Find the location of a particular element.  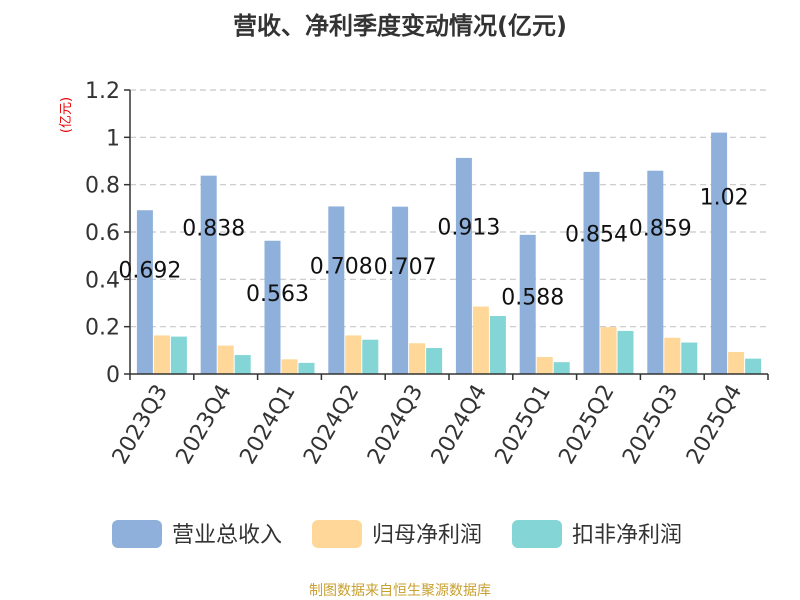

legend: 营业总收入 归母净利润 扣非净利润 is located at coordinates (397, 534).